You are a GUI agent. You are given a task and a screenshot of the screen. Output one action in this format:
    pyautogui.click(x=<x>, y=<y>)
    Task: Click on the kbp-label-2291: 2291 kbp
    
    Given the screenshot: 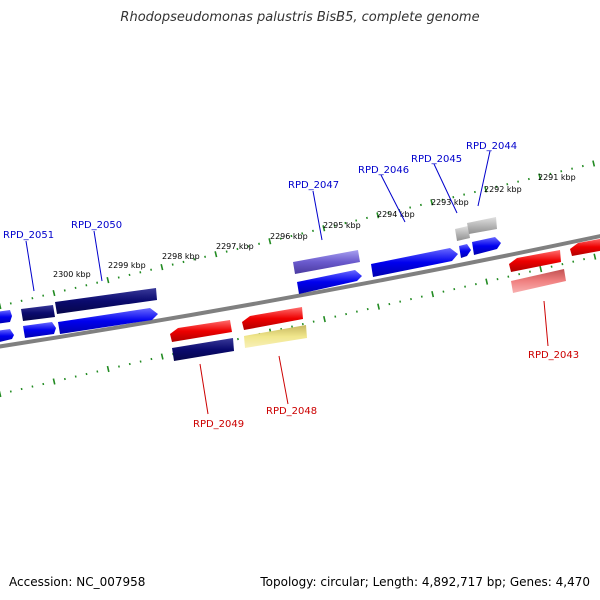 What is the action you would take?
    pyautogui.click(x=557, y=177)
    